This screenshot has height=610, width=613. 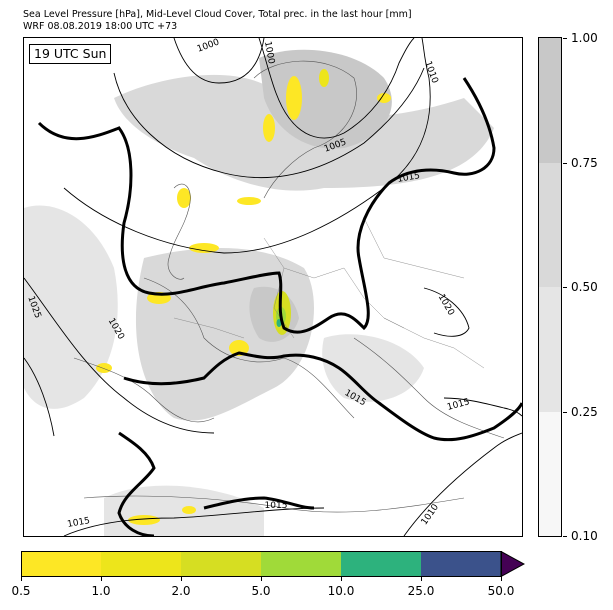 I want to click on cloud-area-atlantic, so click(x=71, y=307).